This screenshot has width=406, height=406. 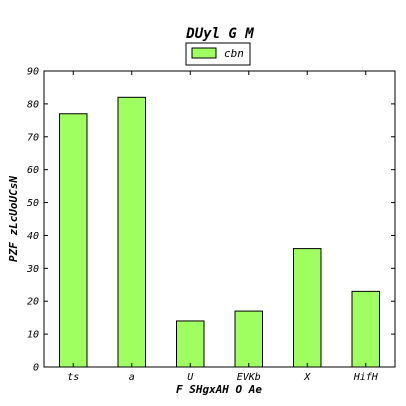 What do you see at coordinates (33, 72) in the screenshot?
I see `y-tick-label: 90` at bounding box center [33, 72].